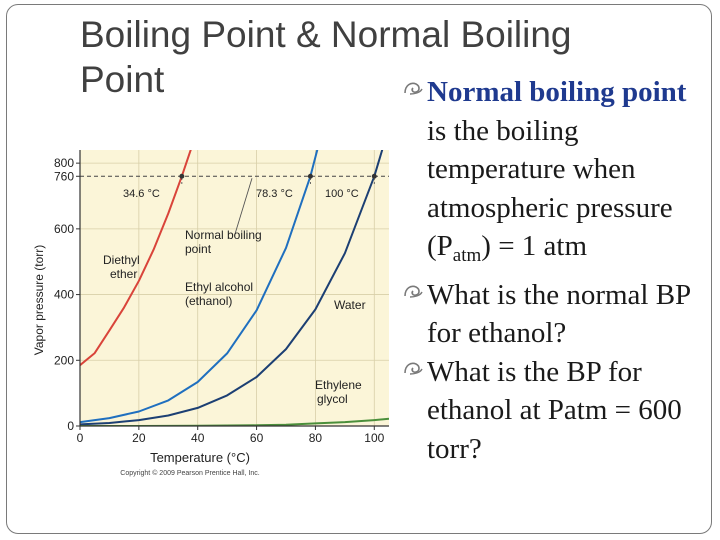 This screenshot has width=720, height=540. What do you see at coordinates (198, 438) in the screenshot?
I see `x-tick-label: 40` at bounding box center [198, 438].